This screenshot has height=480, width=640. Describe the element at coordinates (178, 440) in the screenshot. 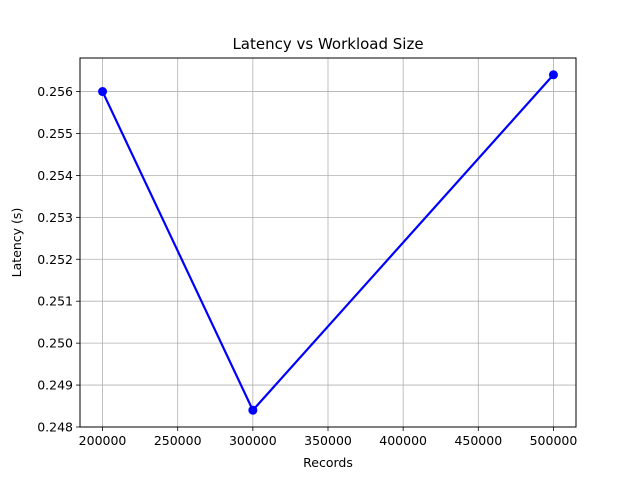

I see `x-tick-label: 250000` at that location.